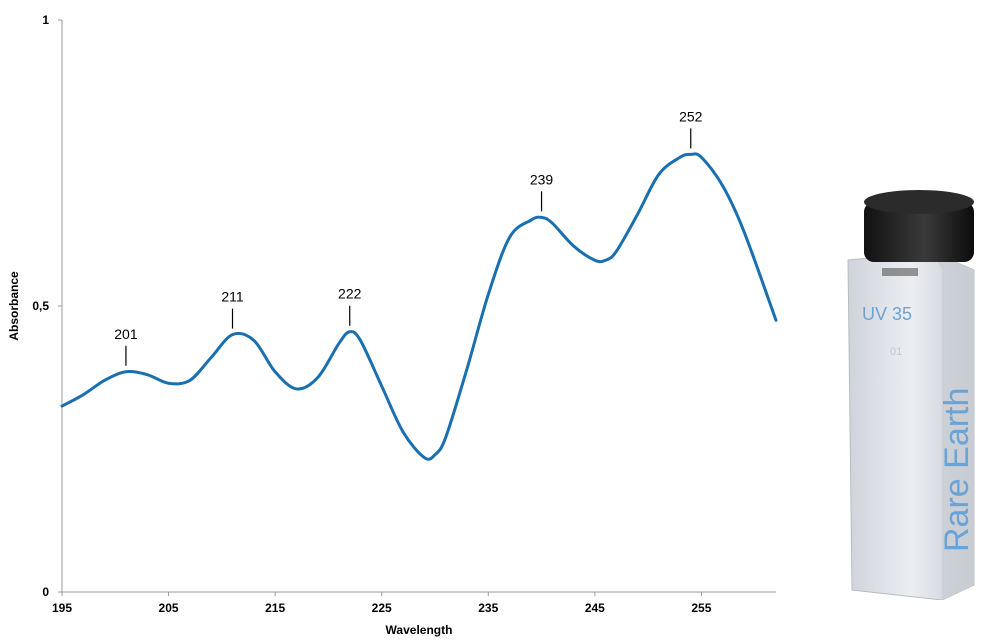 The width and height of the screenshot is (982, 642). I want to click on y-axis-ticks: 00,51, so click(47, 306).